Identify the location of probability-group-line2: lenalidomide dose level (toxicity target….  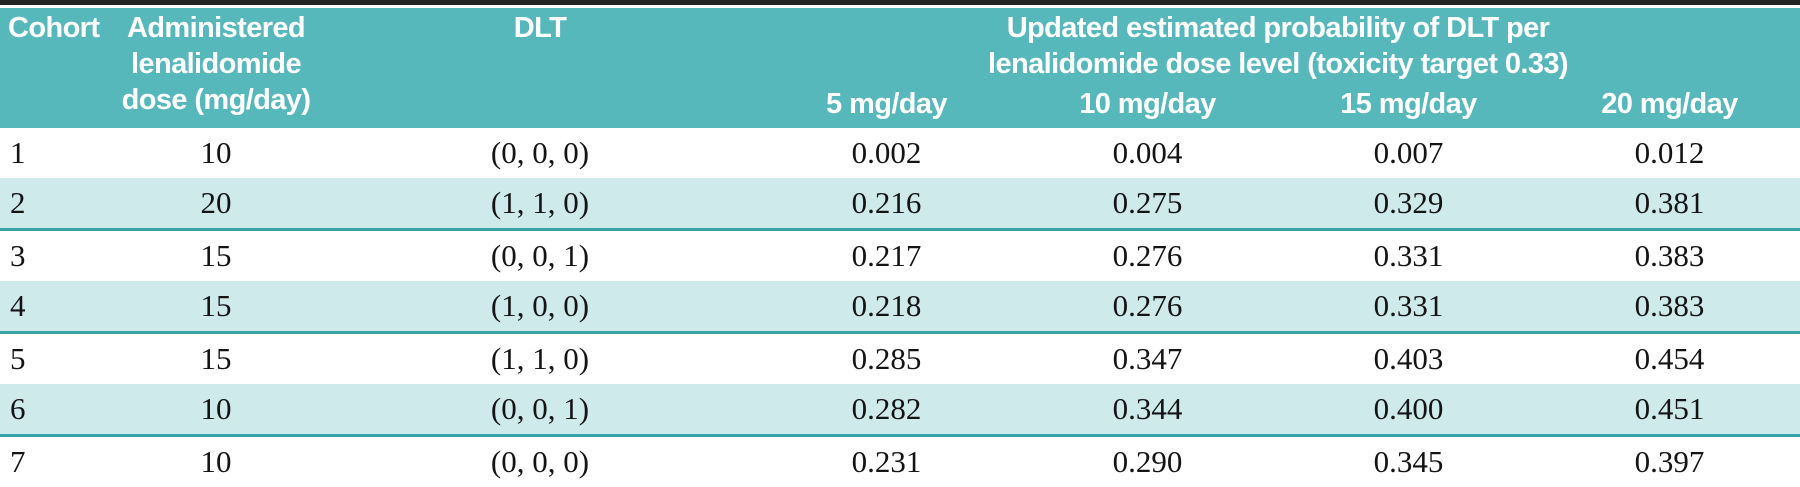
(1278, 64).